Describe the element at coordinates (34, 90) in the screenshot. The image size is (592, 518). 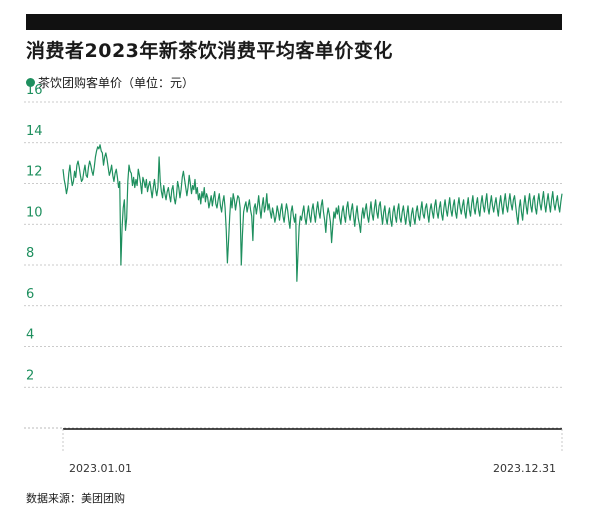
I see `y-tick-label: 16` at that location.